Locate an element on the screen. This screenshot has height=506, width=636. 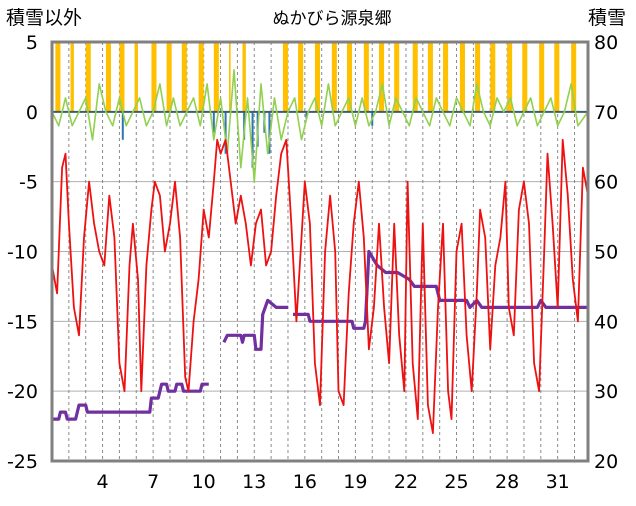
left-axis-label: 積雪以外 is located at coordinates (44, 18).